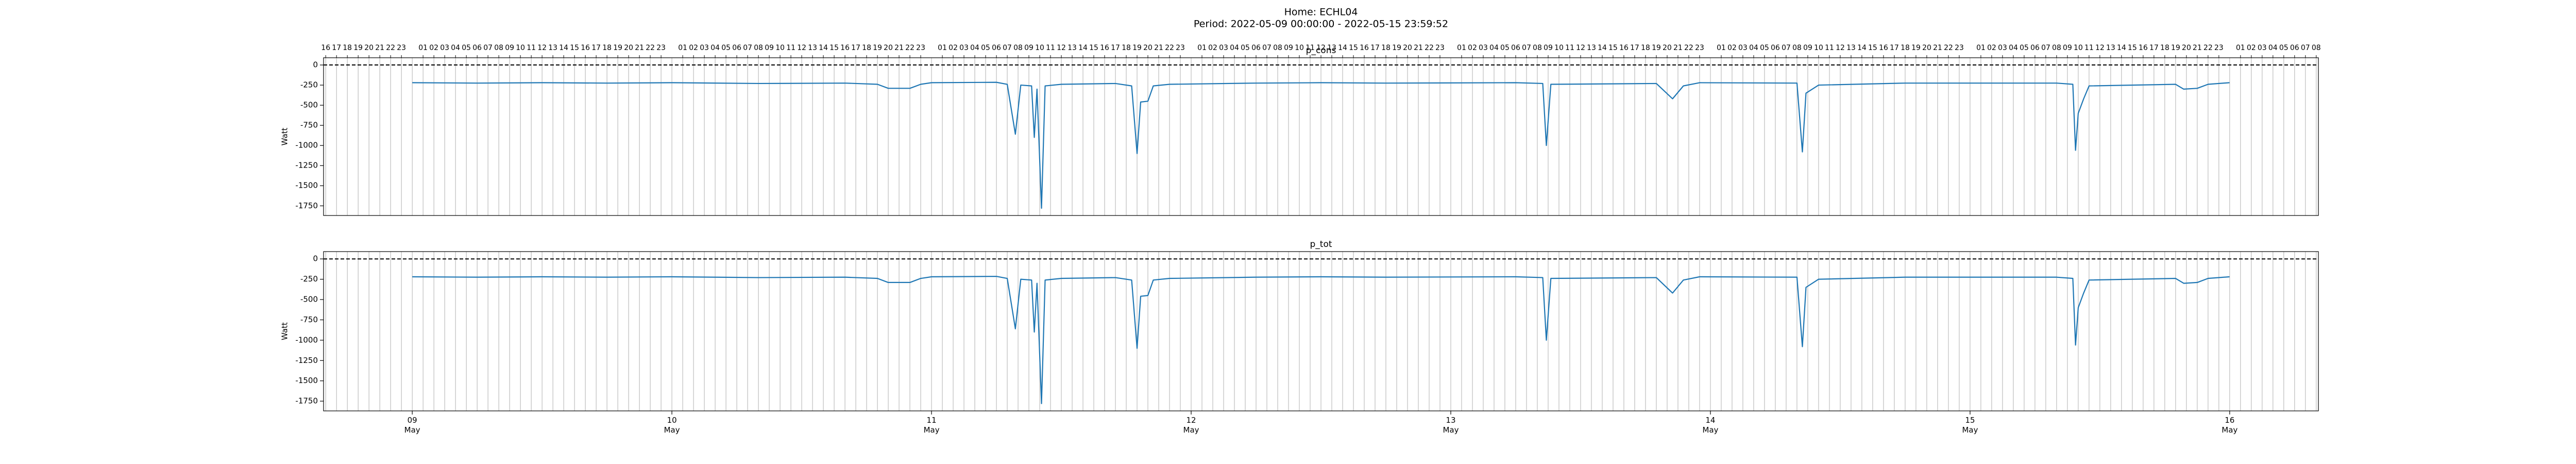 The height and width of the screenshot is (464, 2576). I want to click on y-tick-label: -1250, so click(306, 165).